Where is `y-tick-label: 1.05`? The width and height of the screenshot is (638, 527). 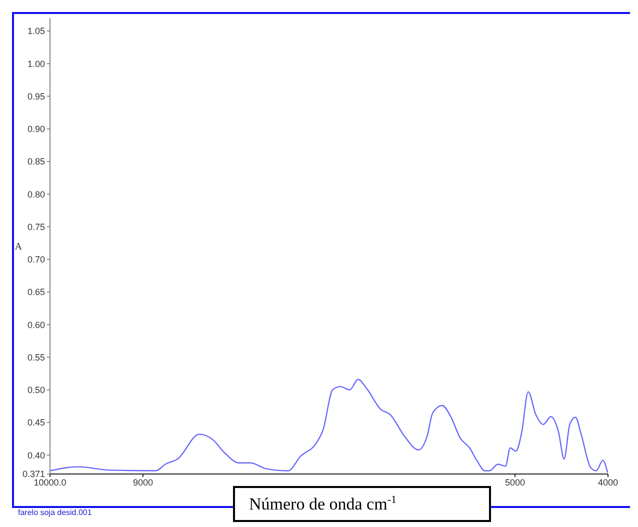 y-tick-label: 1.05 is located at coordinates (36, 31).